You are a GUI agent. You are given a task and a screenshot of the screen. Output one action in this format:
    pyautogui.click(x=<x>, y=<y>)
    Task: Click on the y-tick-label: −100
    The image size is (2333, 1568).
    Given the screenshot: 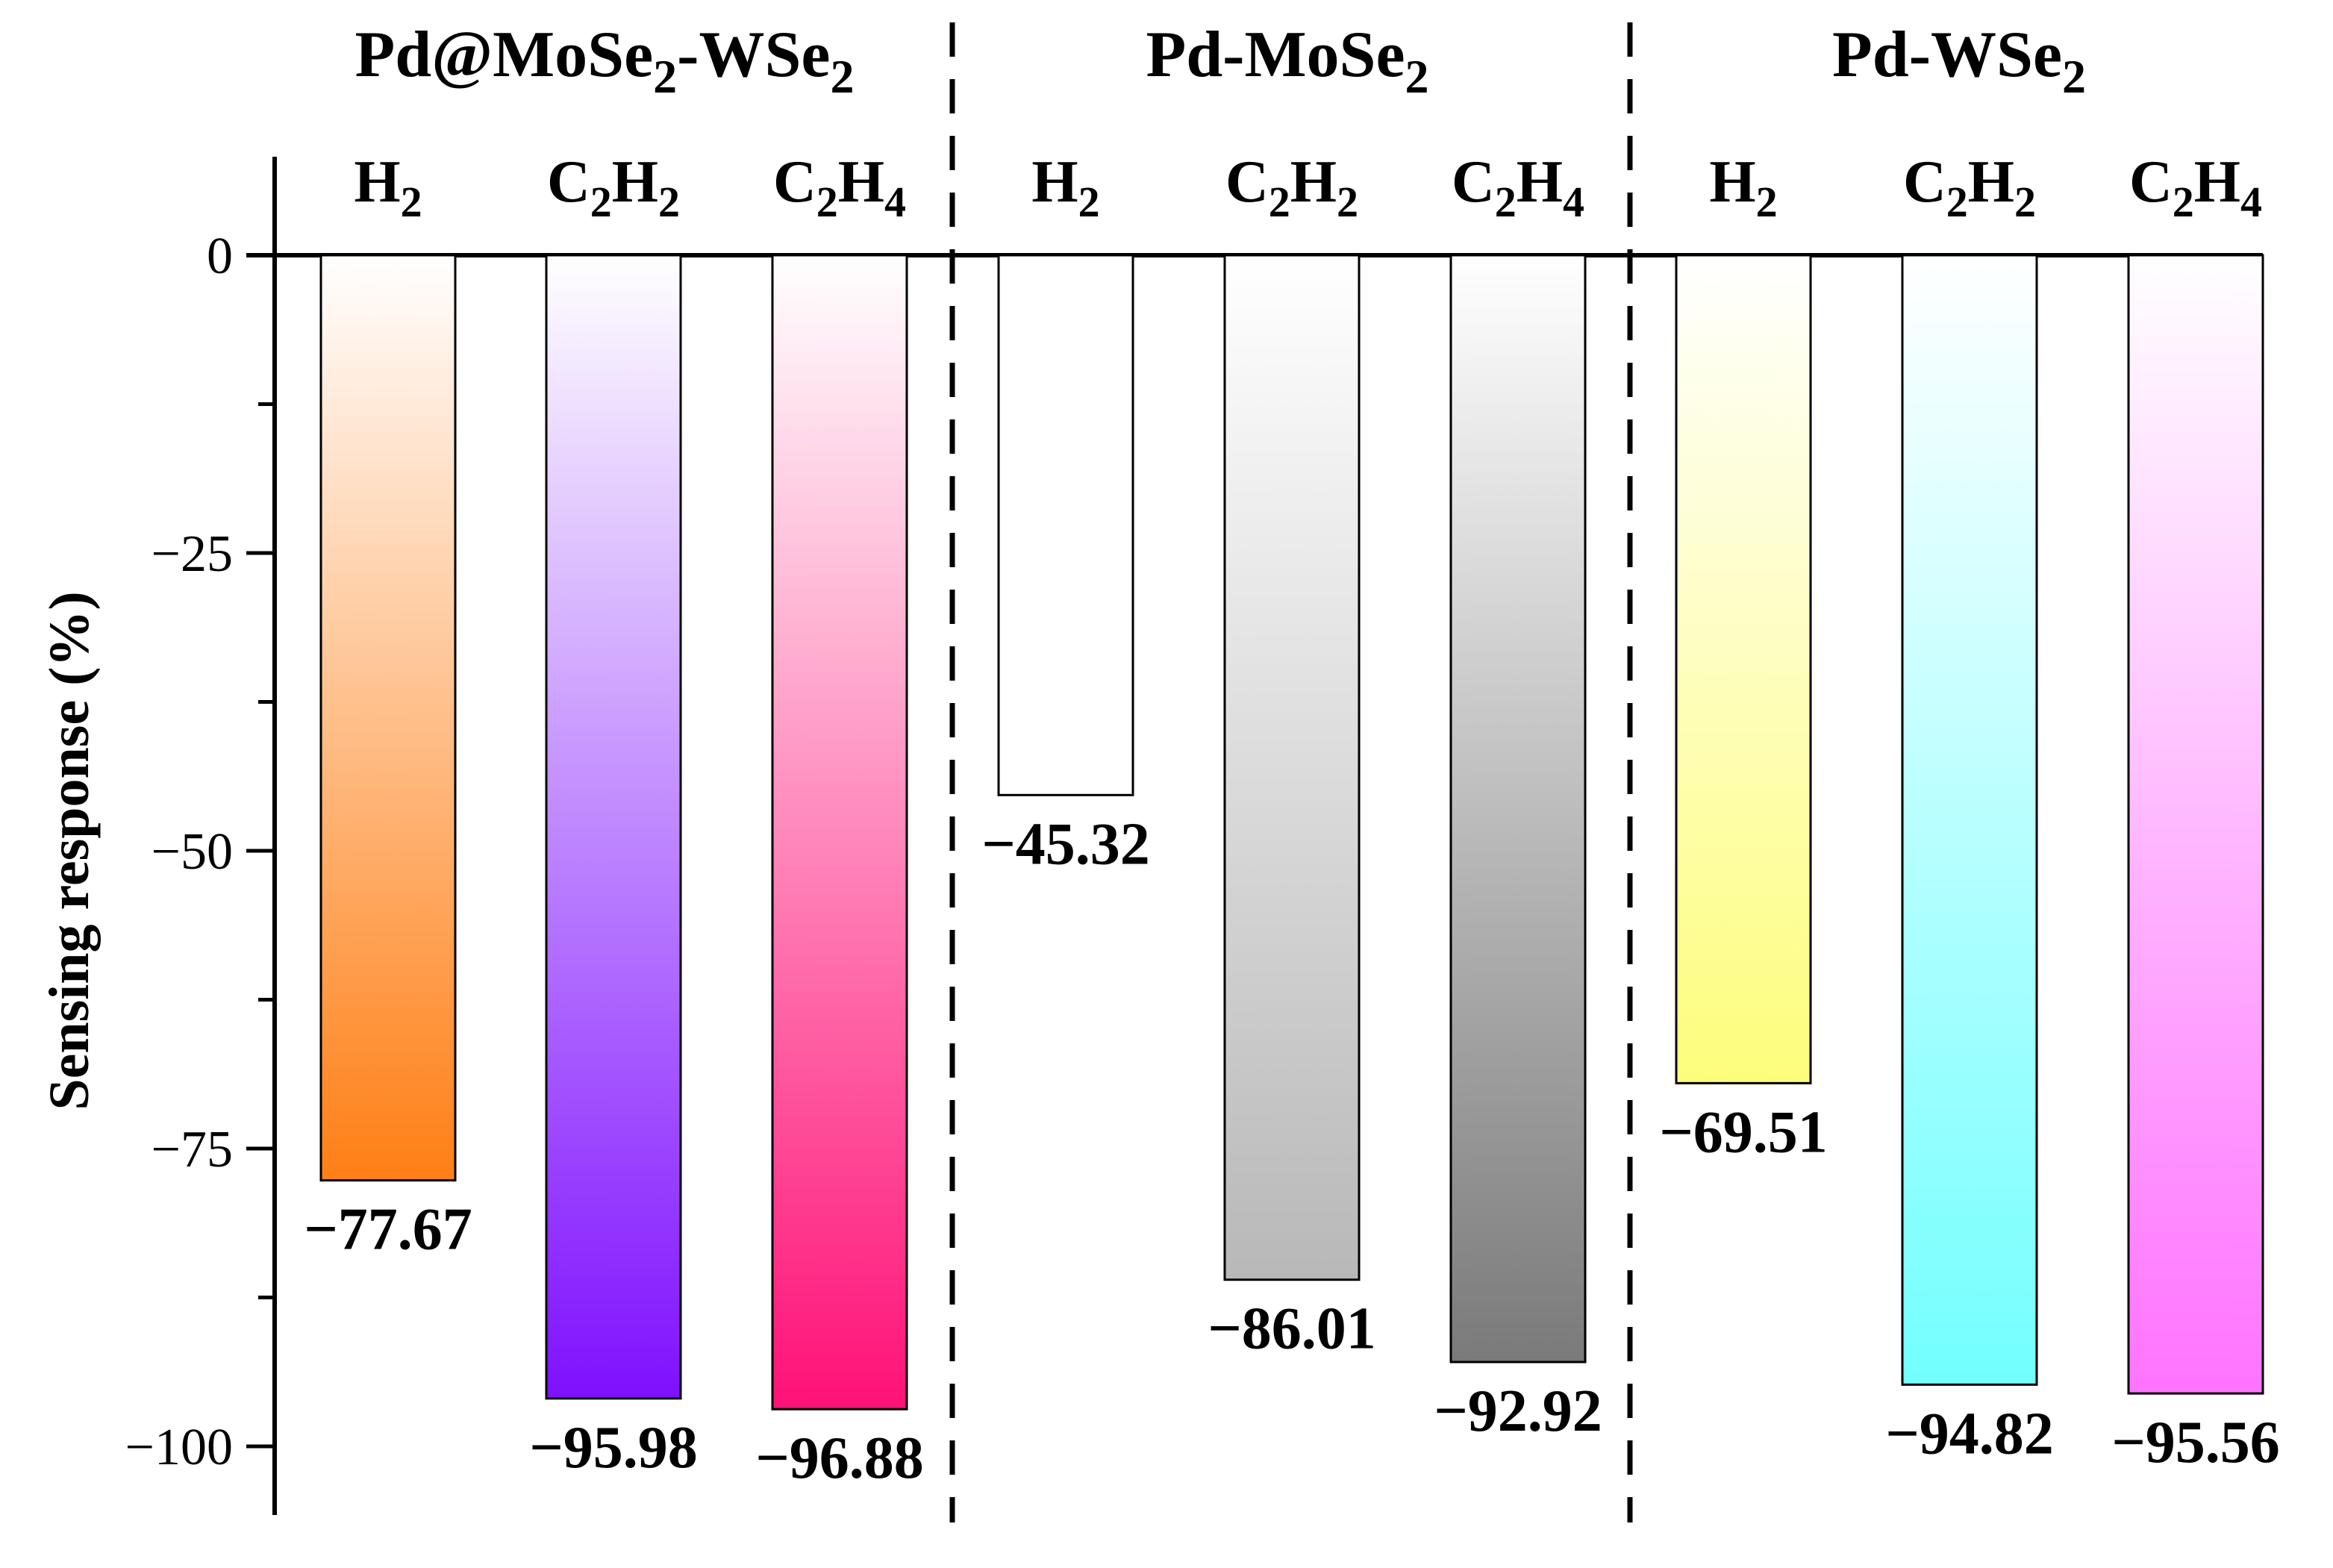 What is the action you would take?
    pyautogui.click(x=179, y=1447)
    